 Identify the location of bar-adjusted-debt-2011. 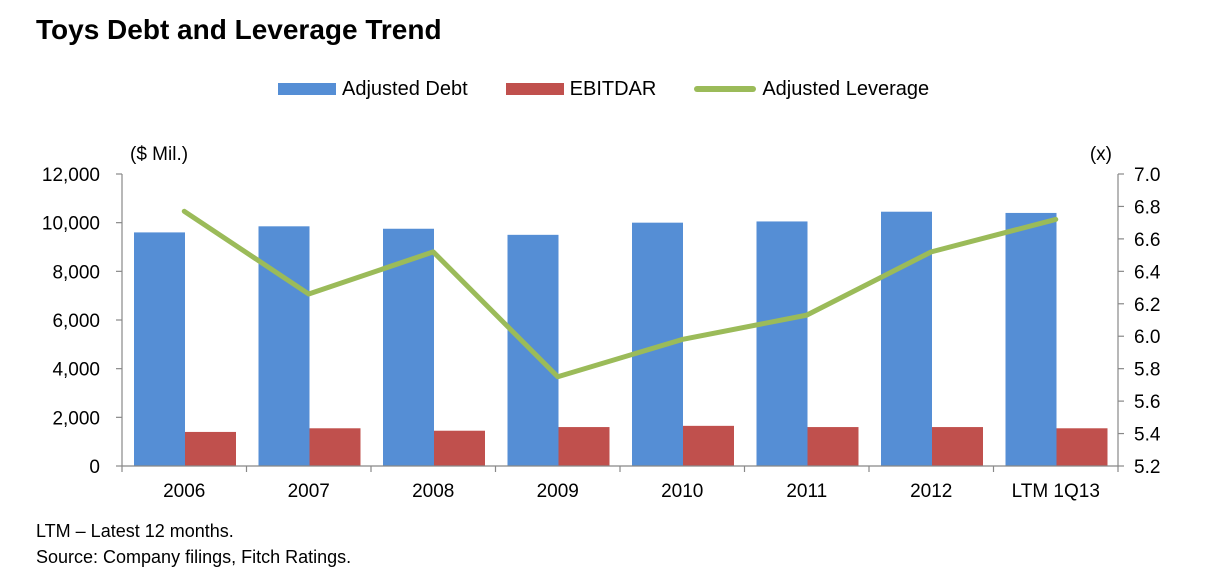
(782, 343).